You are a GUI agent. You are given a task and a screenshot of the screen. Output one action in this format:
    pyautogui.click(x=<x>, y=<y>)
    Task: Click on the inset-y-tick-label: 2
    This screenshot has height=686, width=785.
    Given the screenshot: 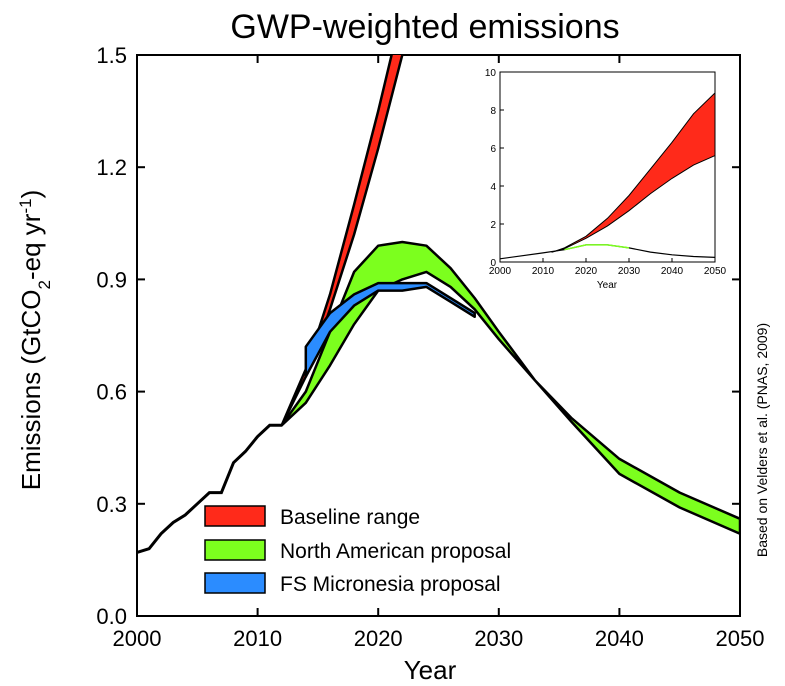 What is the action you would take?
    pyautogui.click(x=493, y=225)
    